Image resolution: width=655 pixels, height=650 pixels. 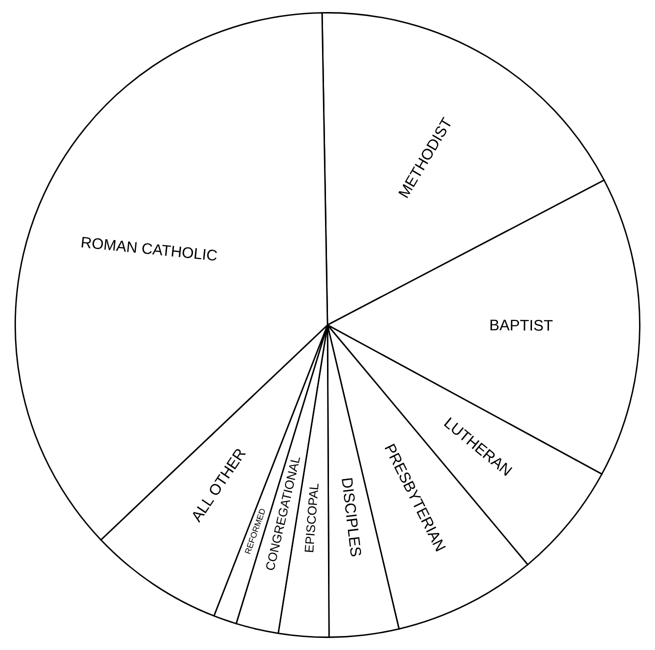 I want to click on slice-label: ROMAN CATHOLIC, so click(x=150, y=248).